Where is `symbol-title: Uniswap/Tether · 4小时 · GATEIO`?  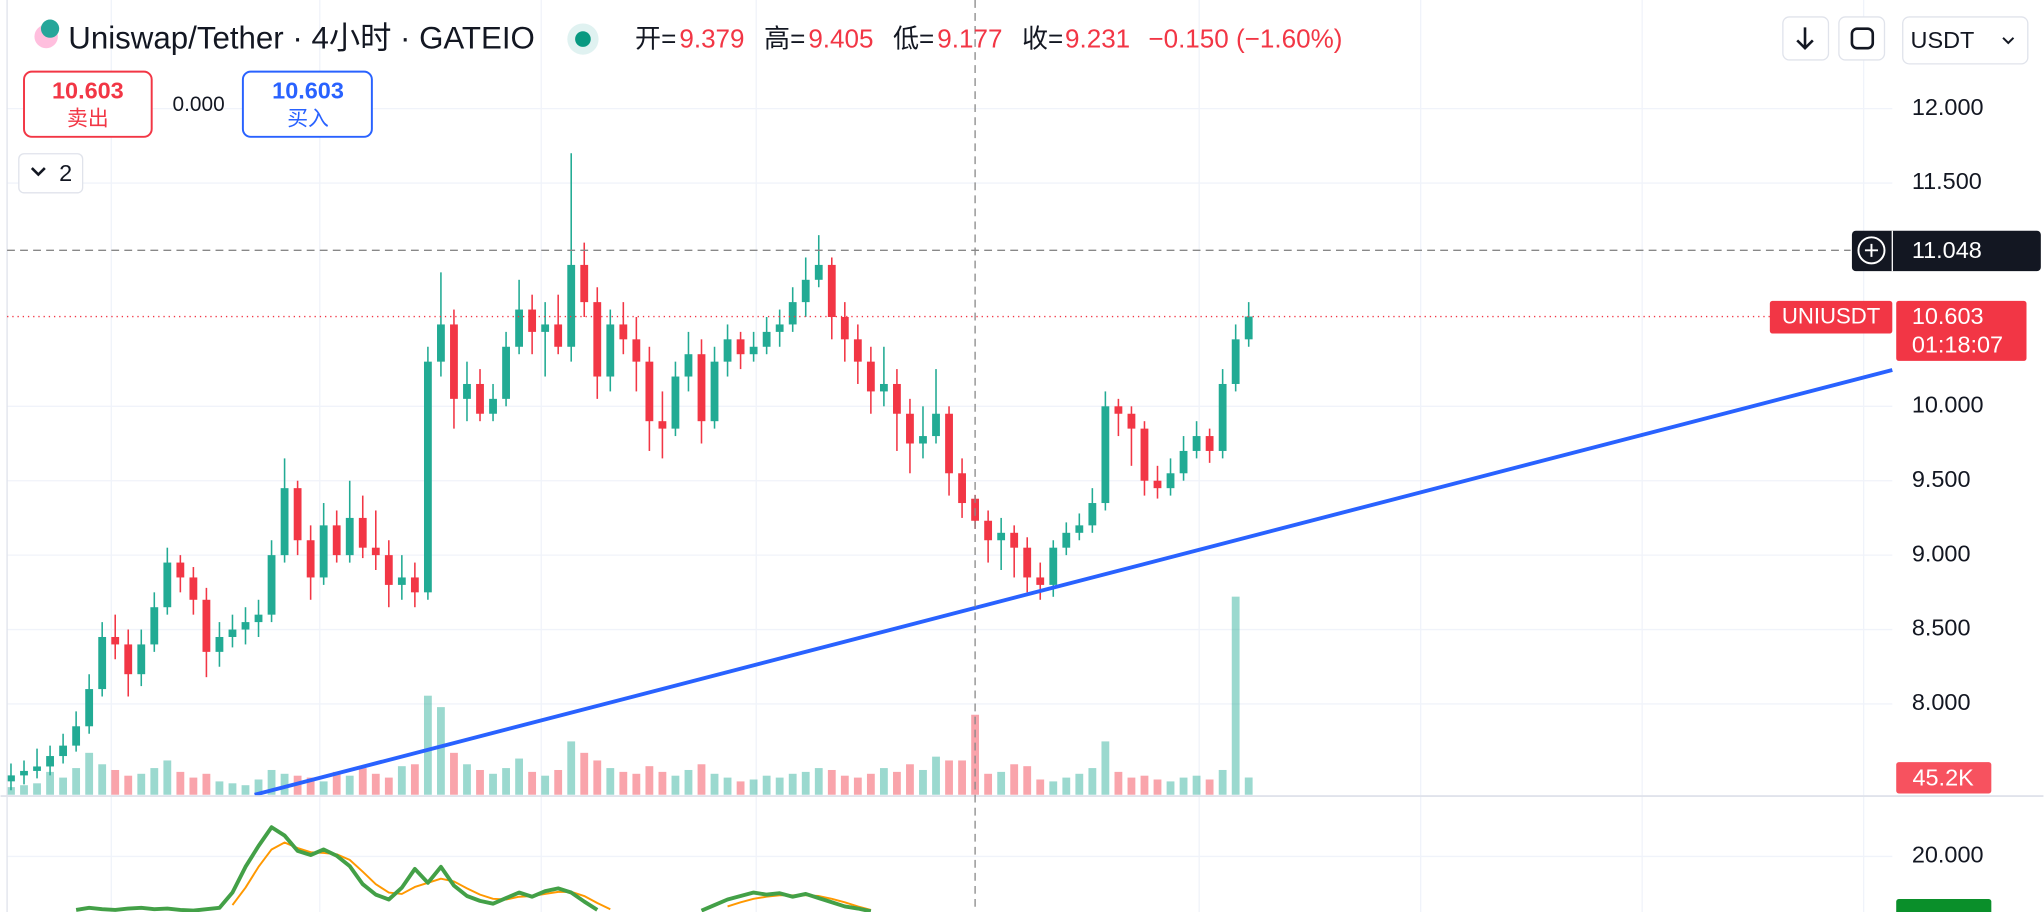 symbol-title: Uniswap/Tether · 4小时 · GATEIO is located at coordinates (301, 38).